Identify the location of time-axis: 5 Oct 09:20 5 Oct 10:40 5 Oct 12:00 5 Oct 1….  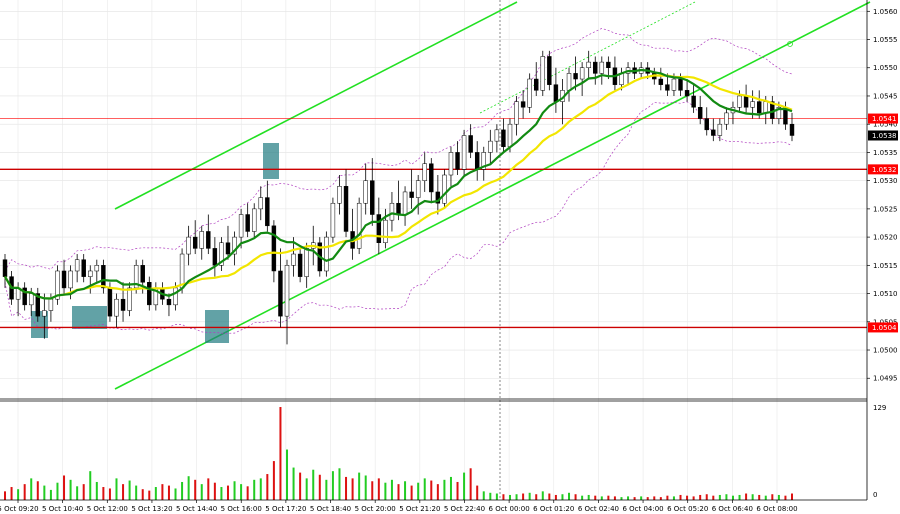
(399, 506).